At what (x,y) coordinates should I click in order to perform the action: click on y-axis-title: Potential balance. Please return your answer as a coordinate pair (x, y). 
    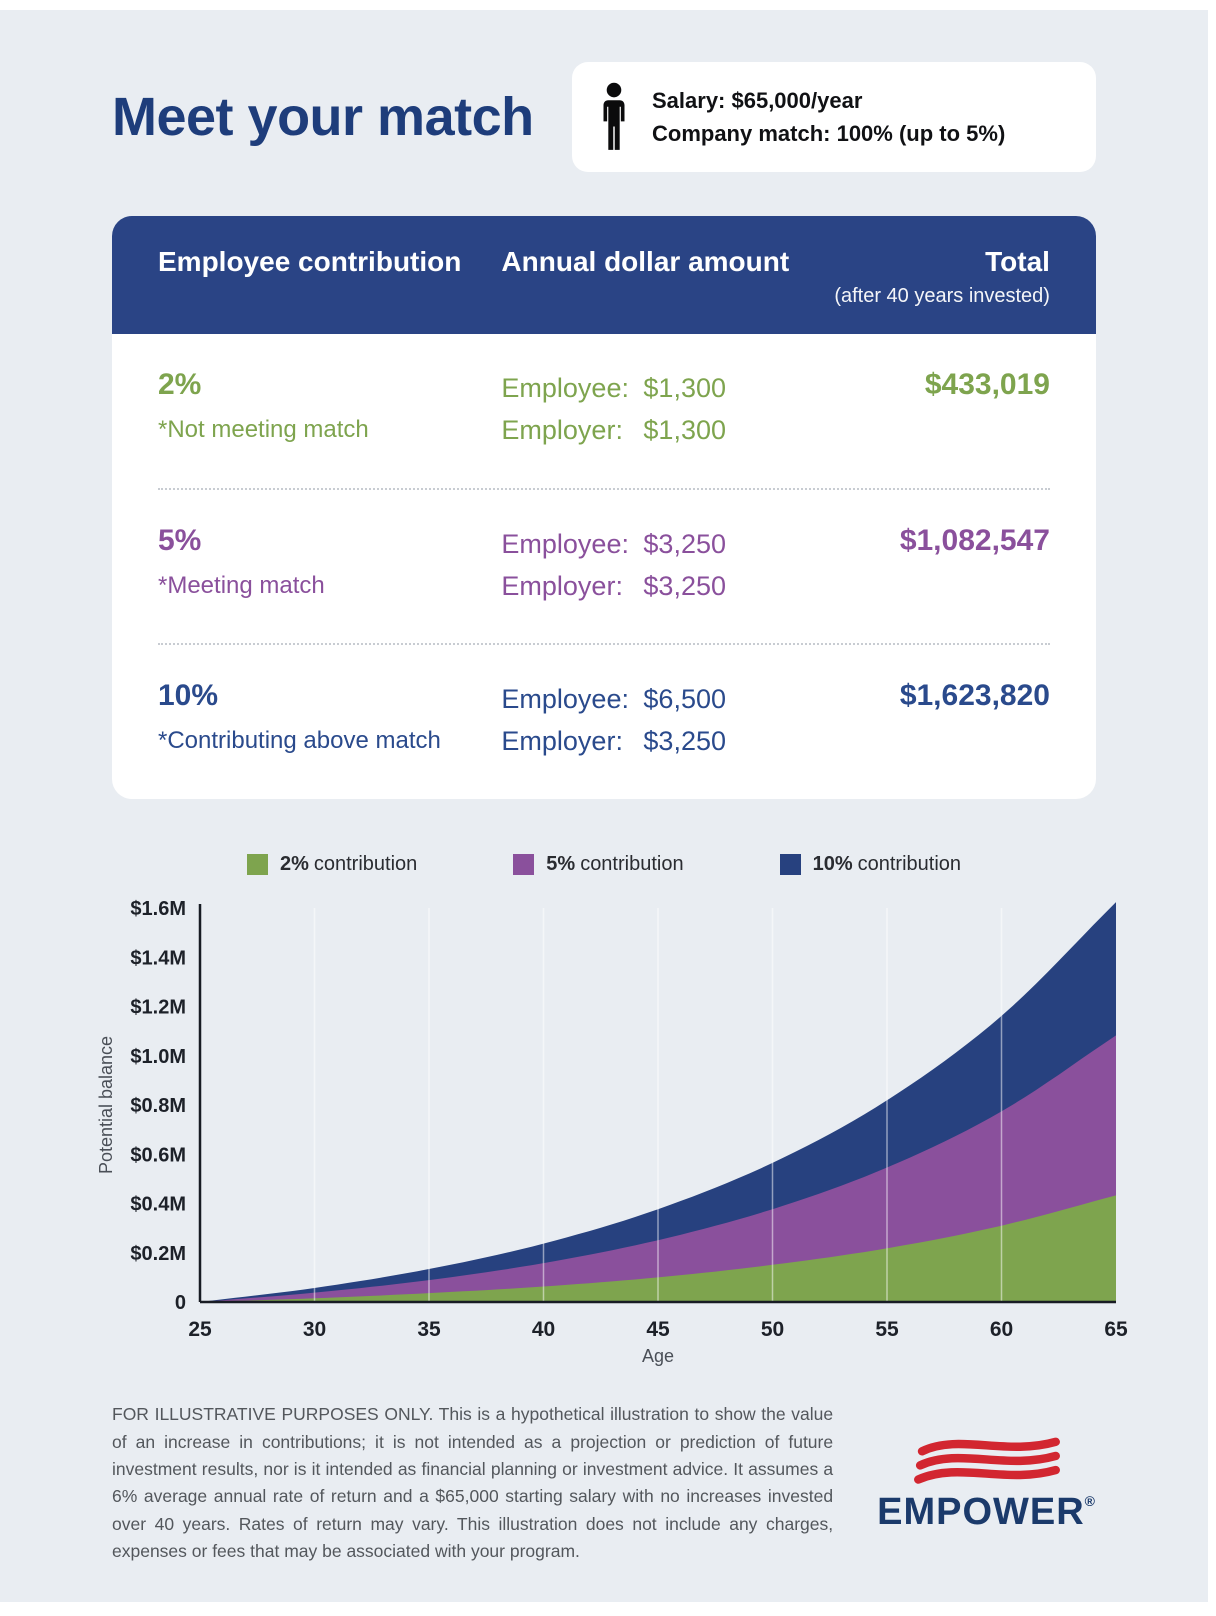
    Looking at the image, I should click on (106, 1105).